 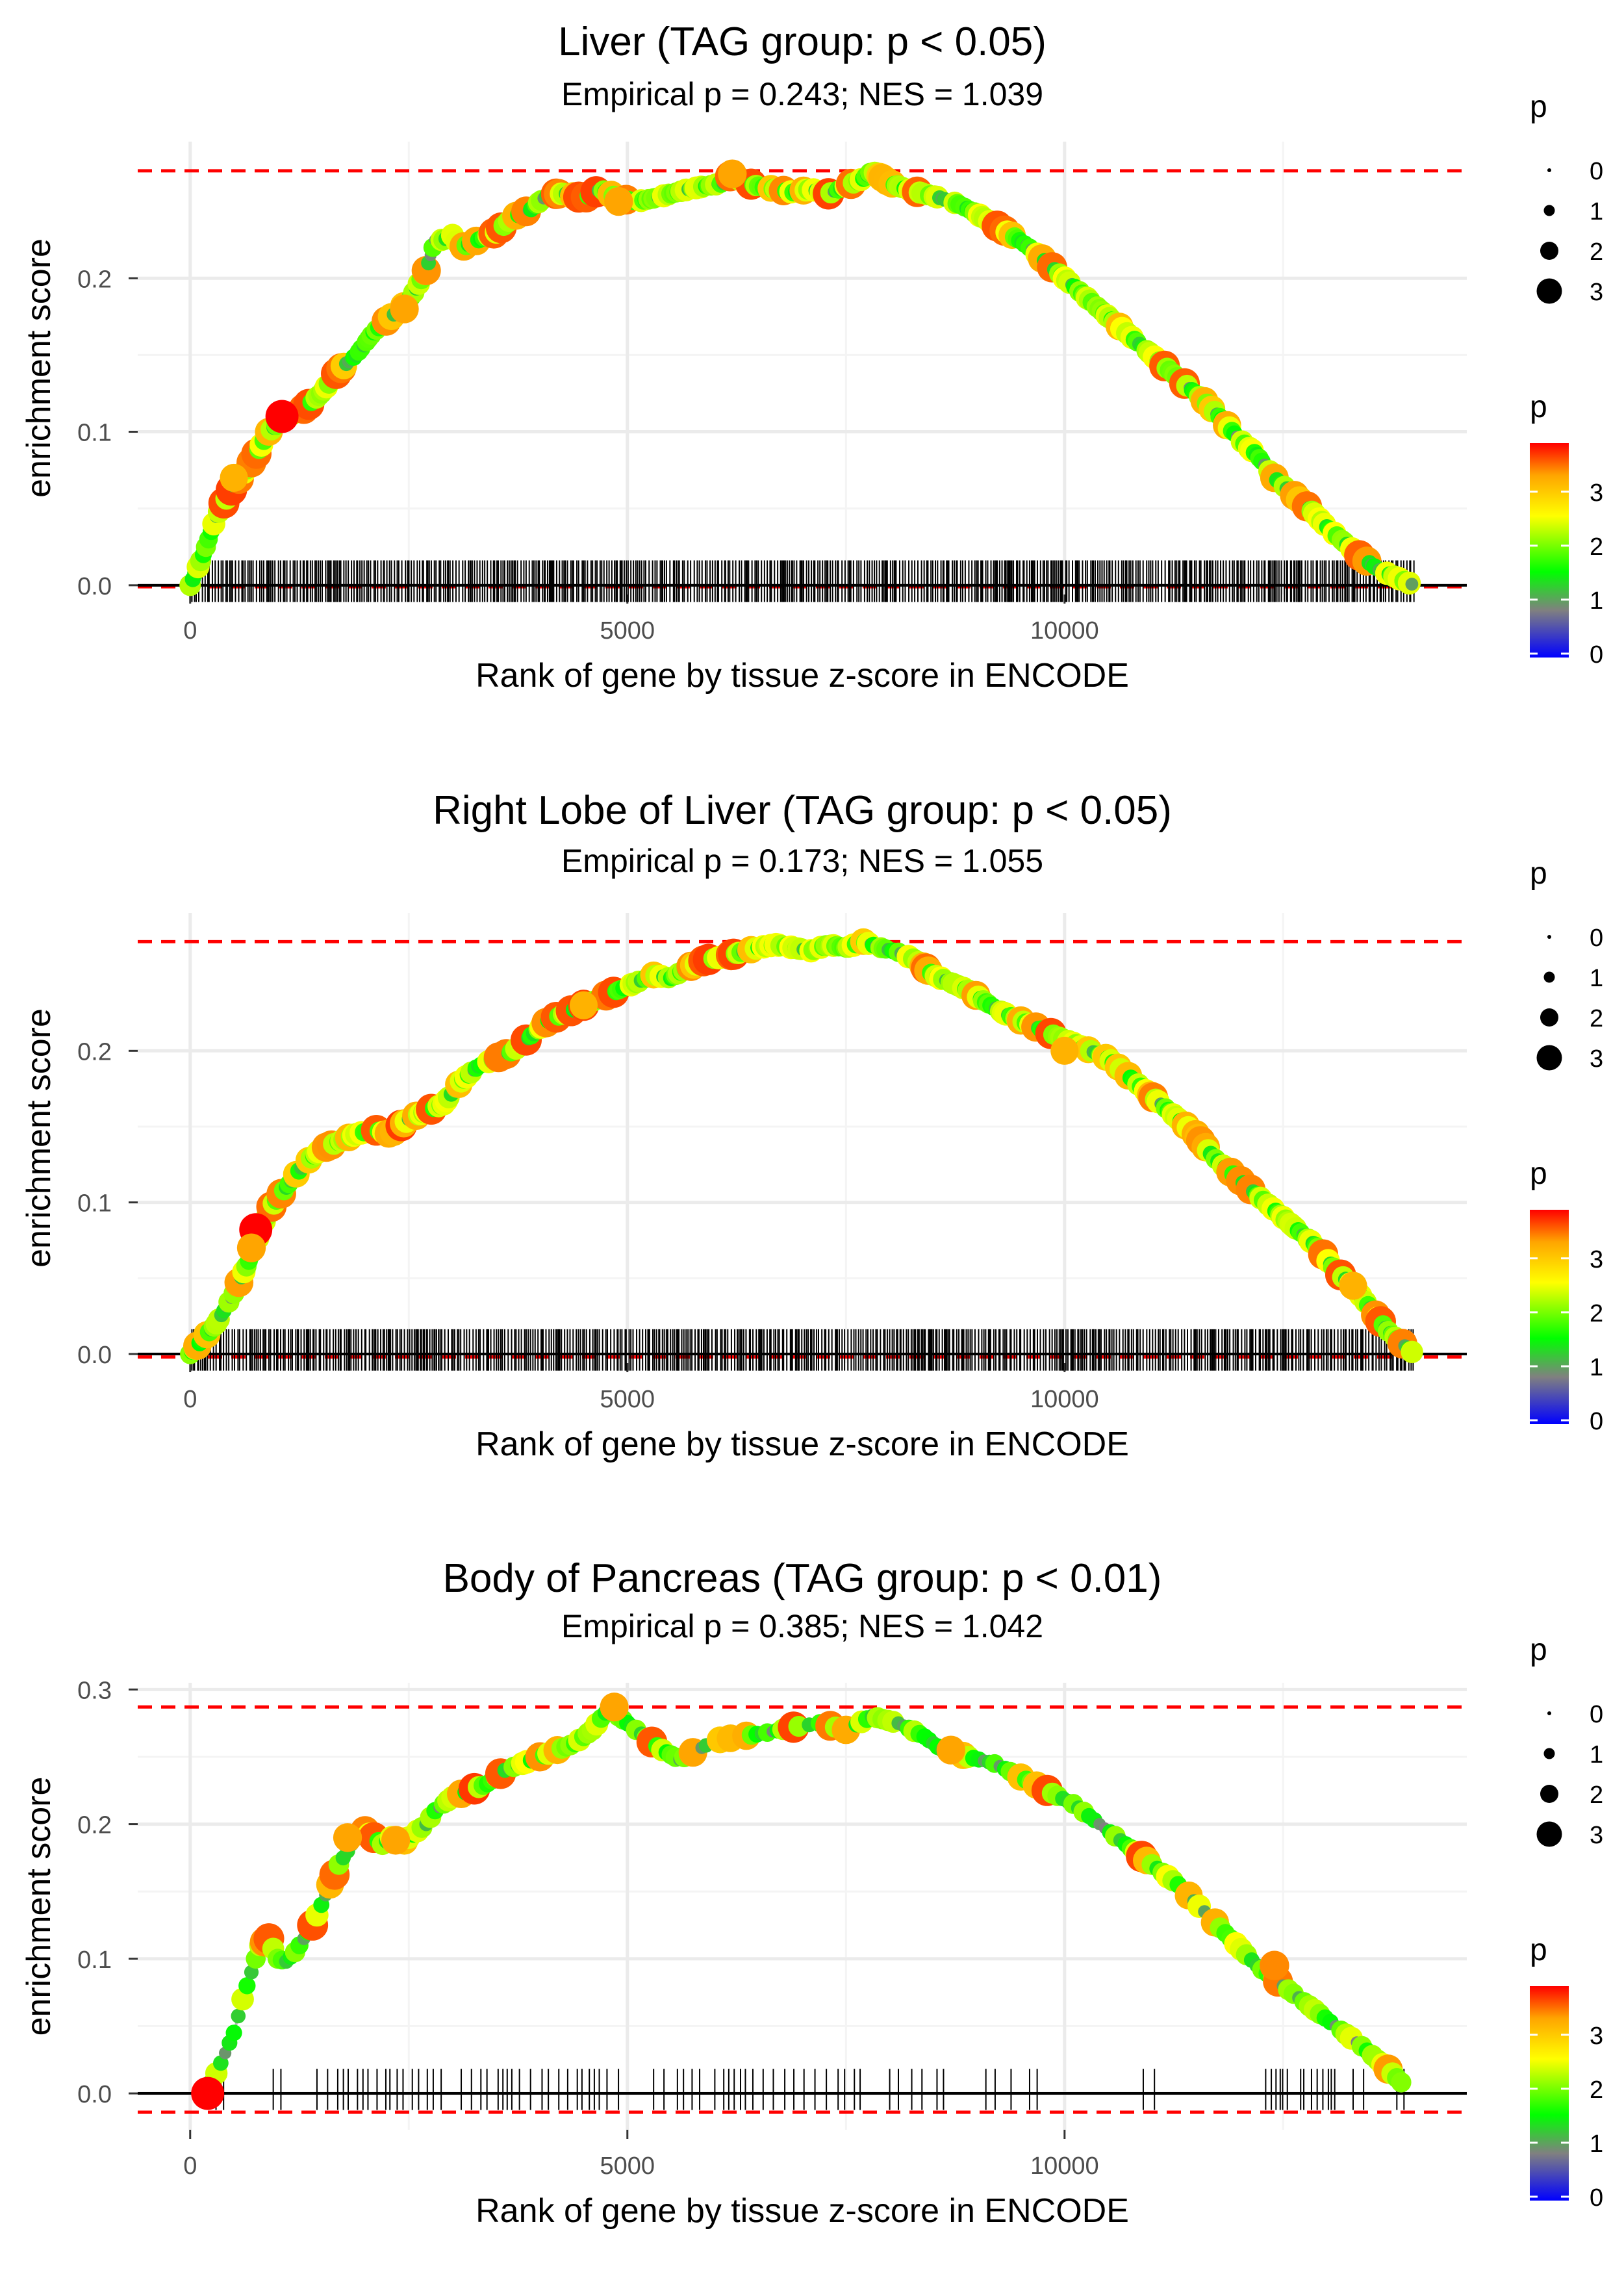 I want to click on panel-title: Liver (TAG group: p < 0.05), so click(x=802, y=41).